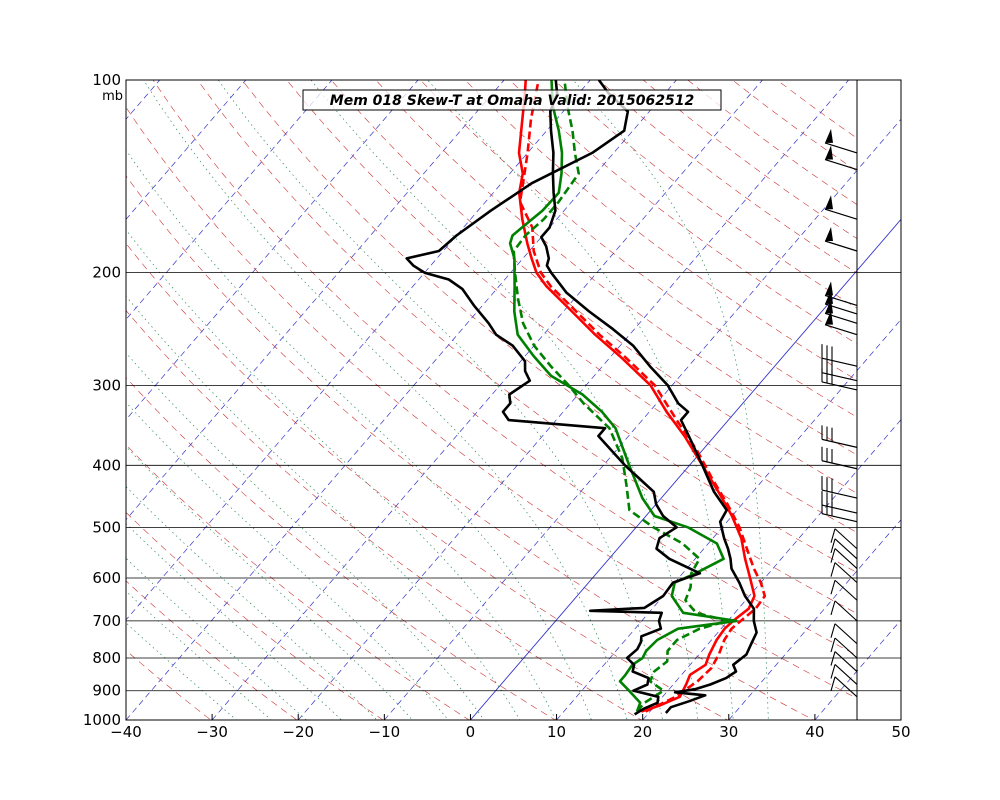 This screenshot has height=800, width=1000. Describe the element at coordinates (106, 658) in the screenshot. I see `y-tick-label: 800` at that location.